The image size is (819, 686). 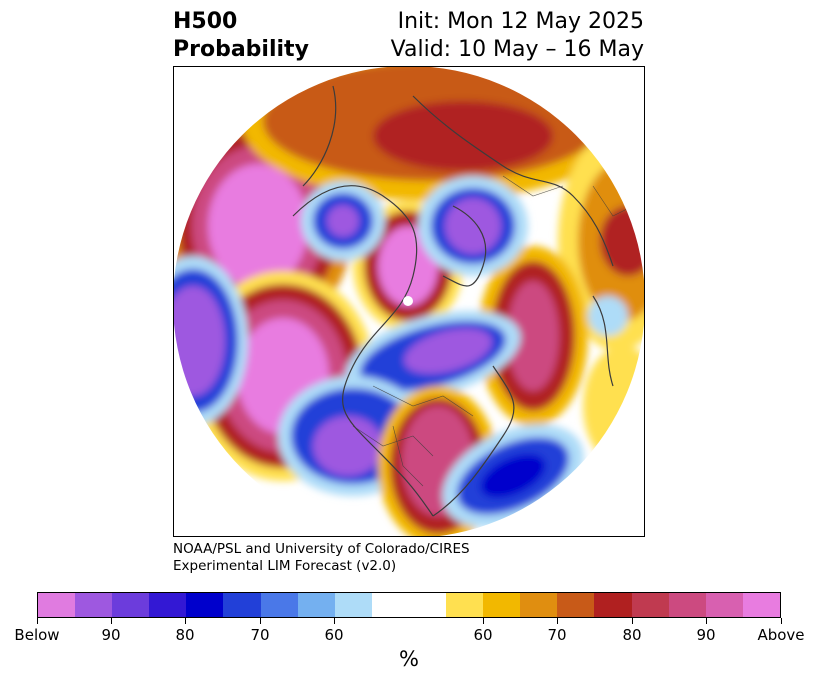 I want to click on map-title: H500 Probability, so click(x=241, y=36).